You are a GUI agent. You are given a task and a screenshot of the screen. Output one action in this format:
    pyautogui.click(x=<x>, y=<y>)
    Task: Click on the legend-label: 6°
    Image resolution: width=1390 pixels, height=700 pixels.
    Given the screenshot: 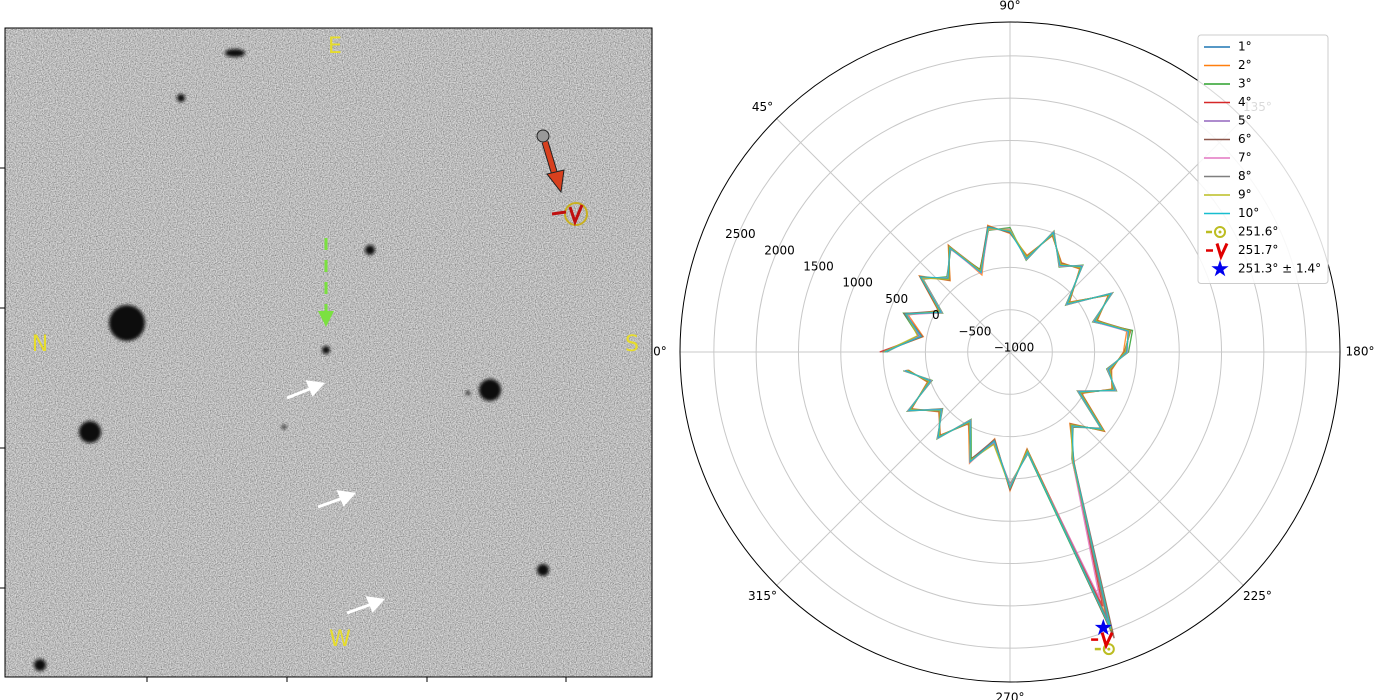 What is the action you would take?
    pyautogui.click(x=1245, y=139)
    